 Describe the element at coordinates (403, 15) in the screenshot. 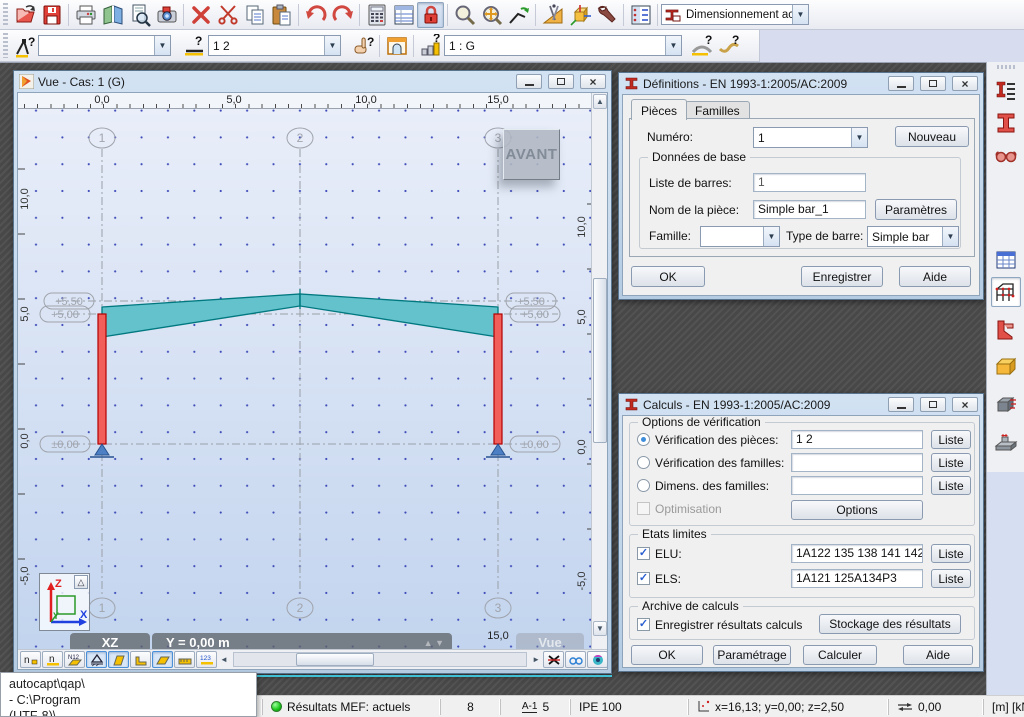

I see `calculation-notes-button` at that location.